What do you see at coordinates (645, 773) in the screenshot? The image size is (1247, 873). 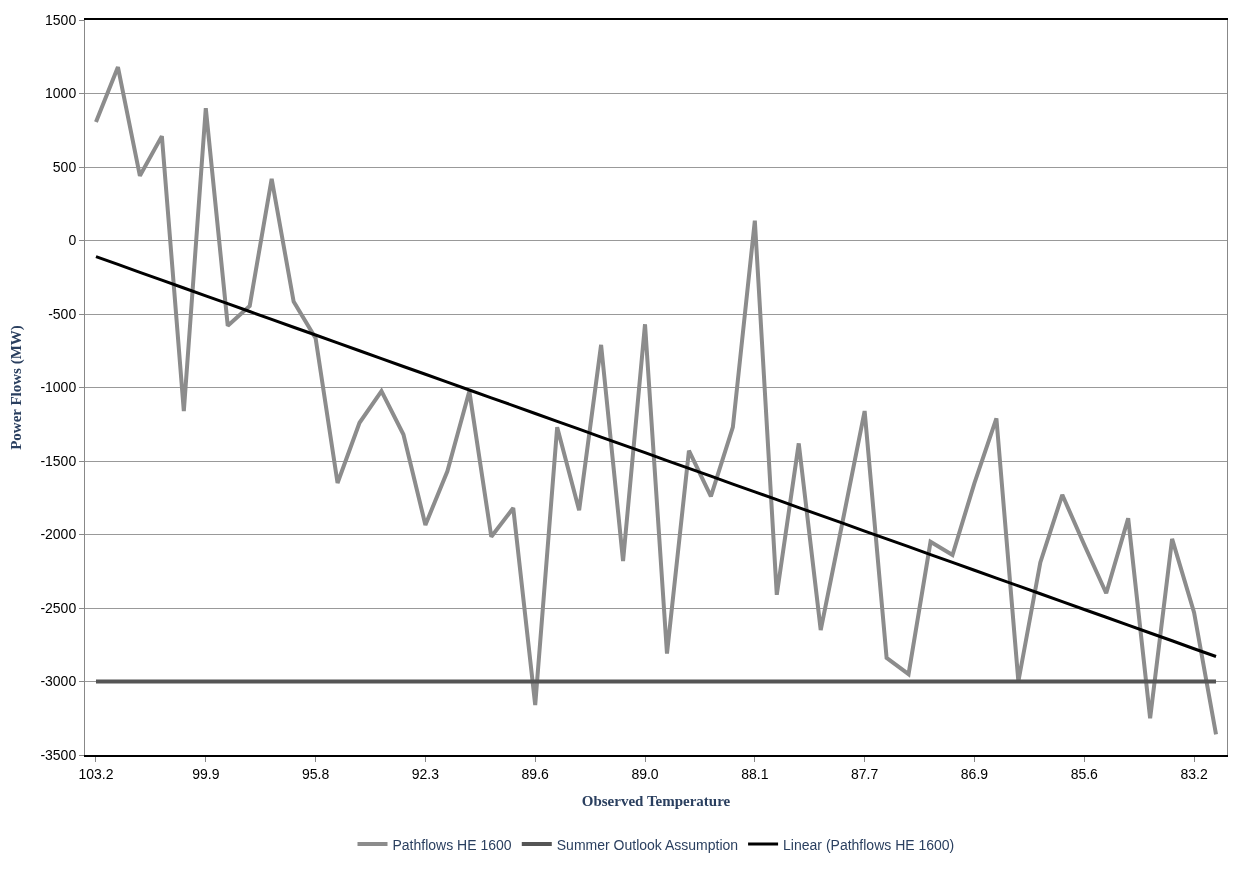 I see `x-tick-label: 89.0` at bounding box center [645, 773].